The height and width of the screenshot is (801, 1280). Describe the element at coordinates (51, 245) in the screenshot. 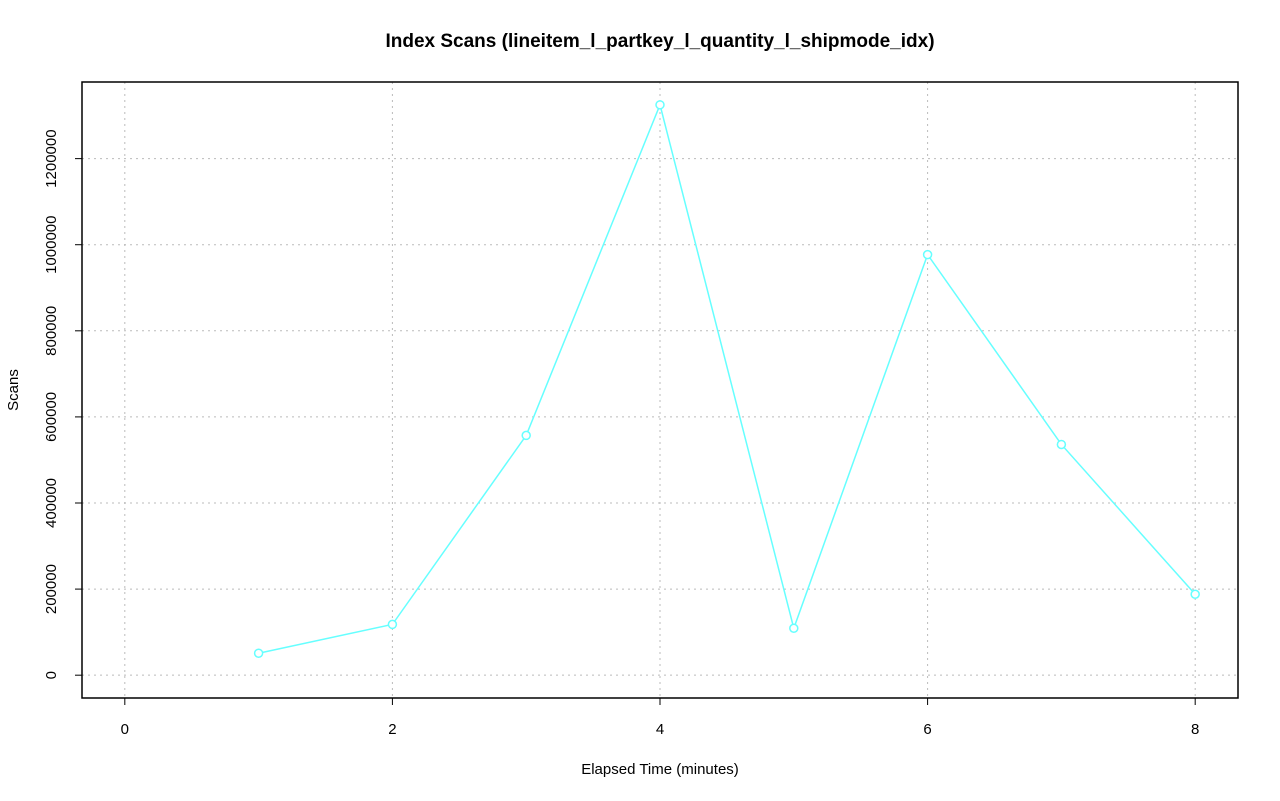

I see `y-tick-label: 1000000` at that location.